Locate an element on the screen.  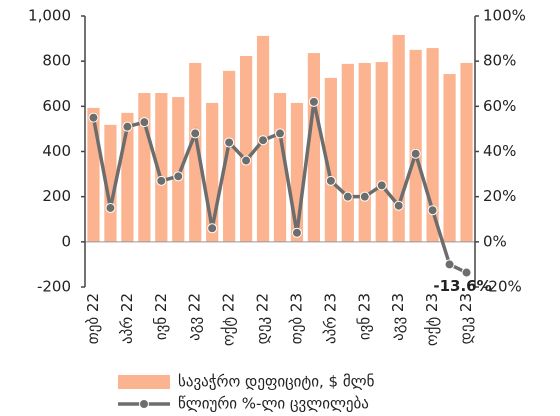
x-tick-label: ოქტ 22 is located at coordinates (229, 319).